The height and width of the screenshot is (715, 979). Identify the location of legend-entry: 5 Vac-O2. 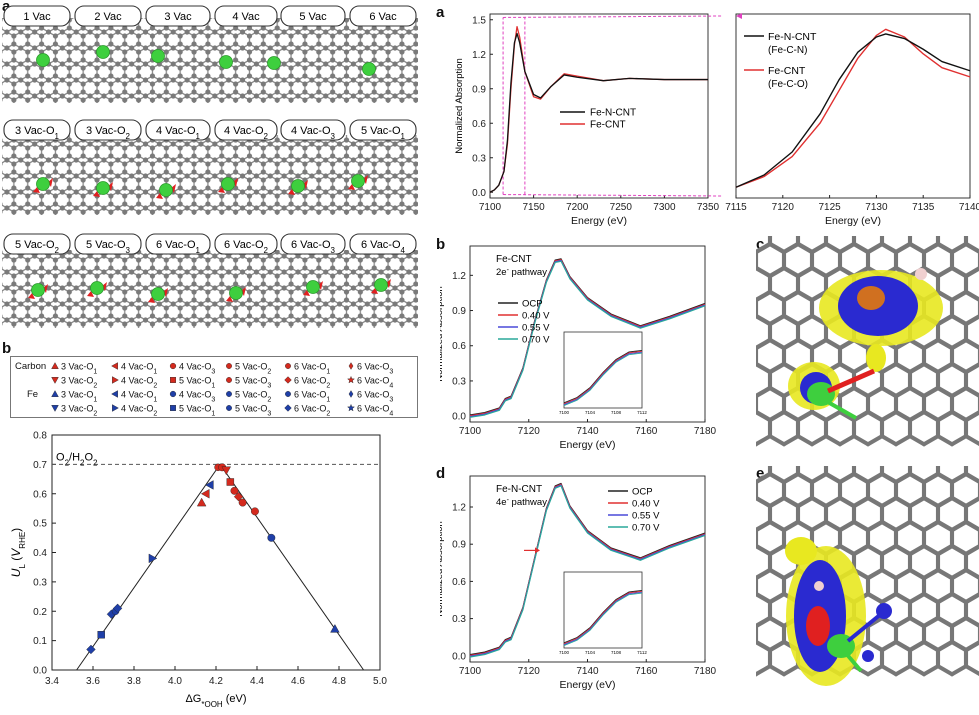
(253, 397).